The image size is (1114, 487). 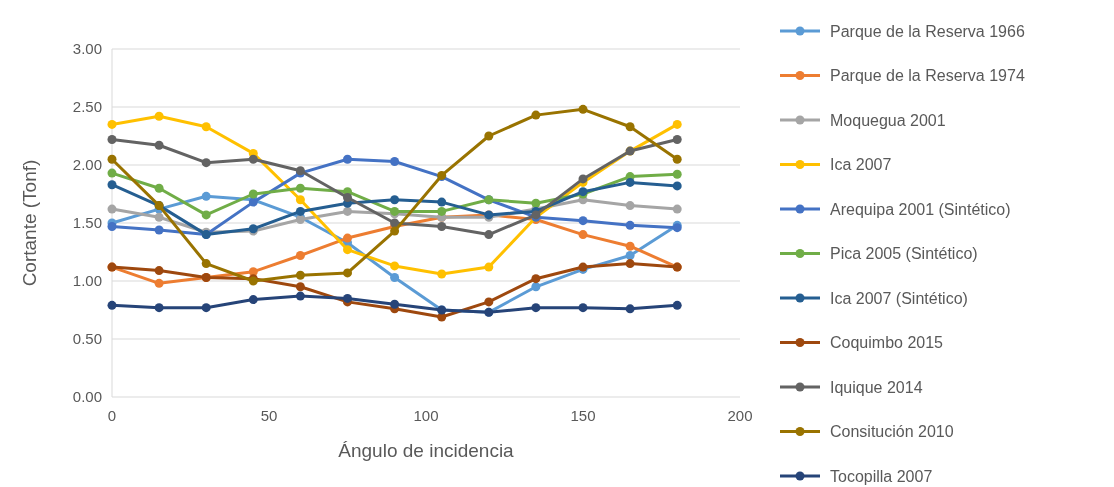 What do you see at coordinates (920, 209) in the screenshot?
I see `legend-label: Arequipa 2001 (Sintético)` at bounding box center [920, 209].